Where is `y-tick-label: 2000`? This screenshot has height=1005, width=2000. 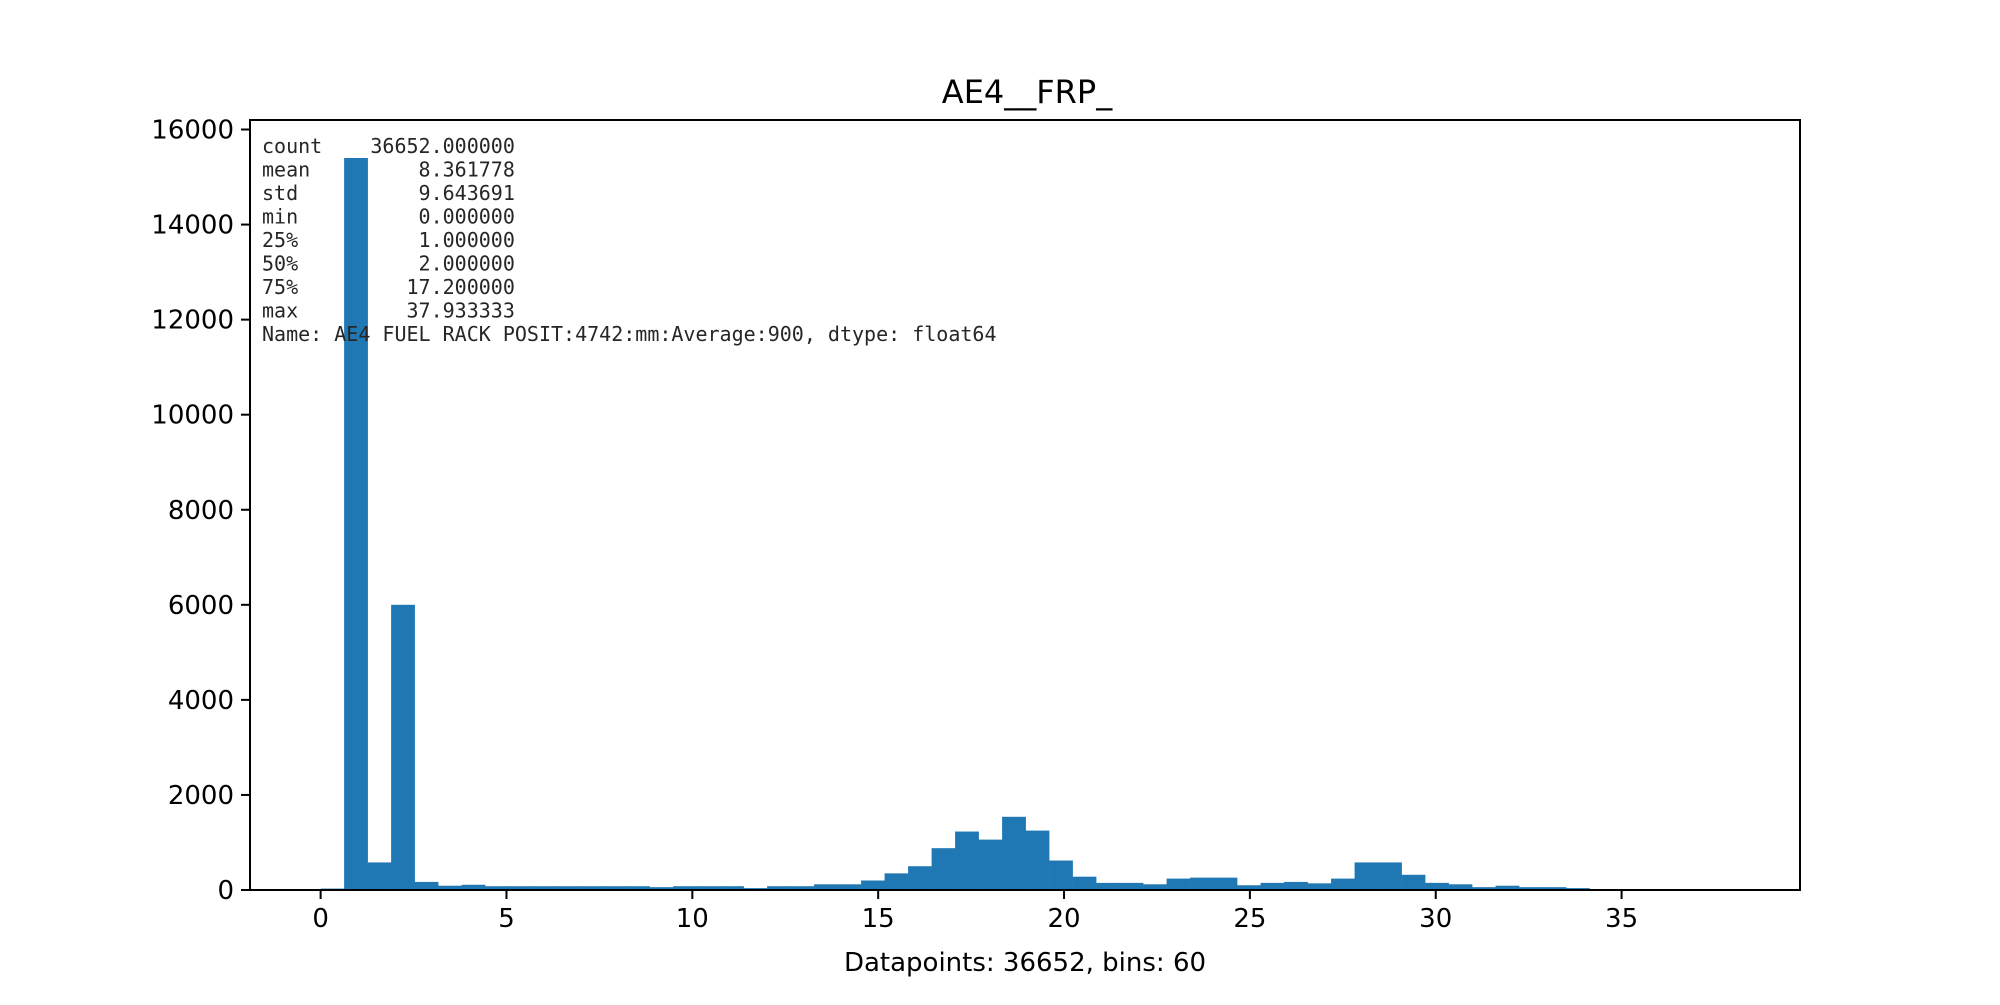 y-tick-label: 2000 is located at coordinates (201, 796).